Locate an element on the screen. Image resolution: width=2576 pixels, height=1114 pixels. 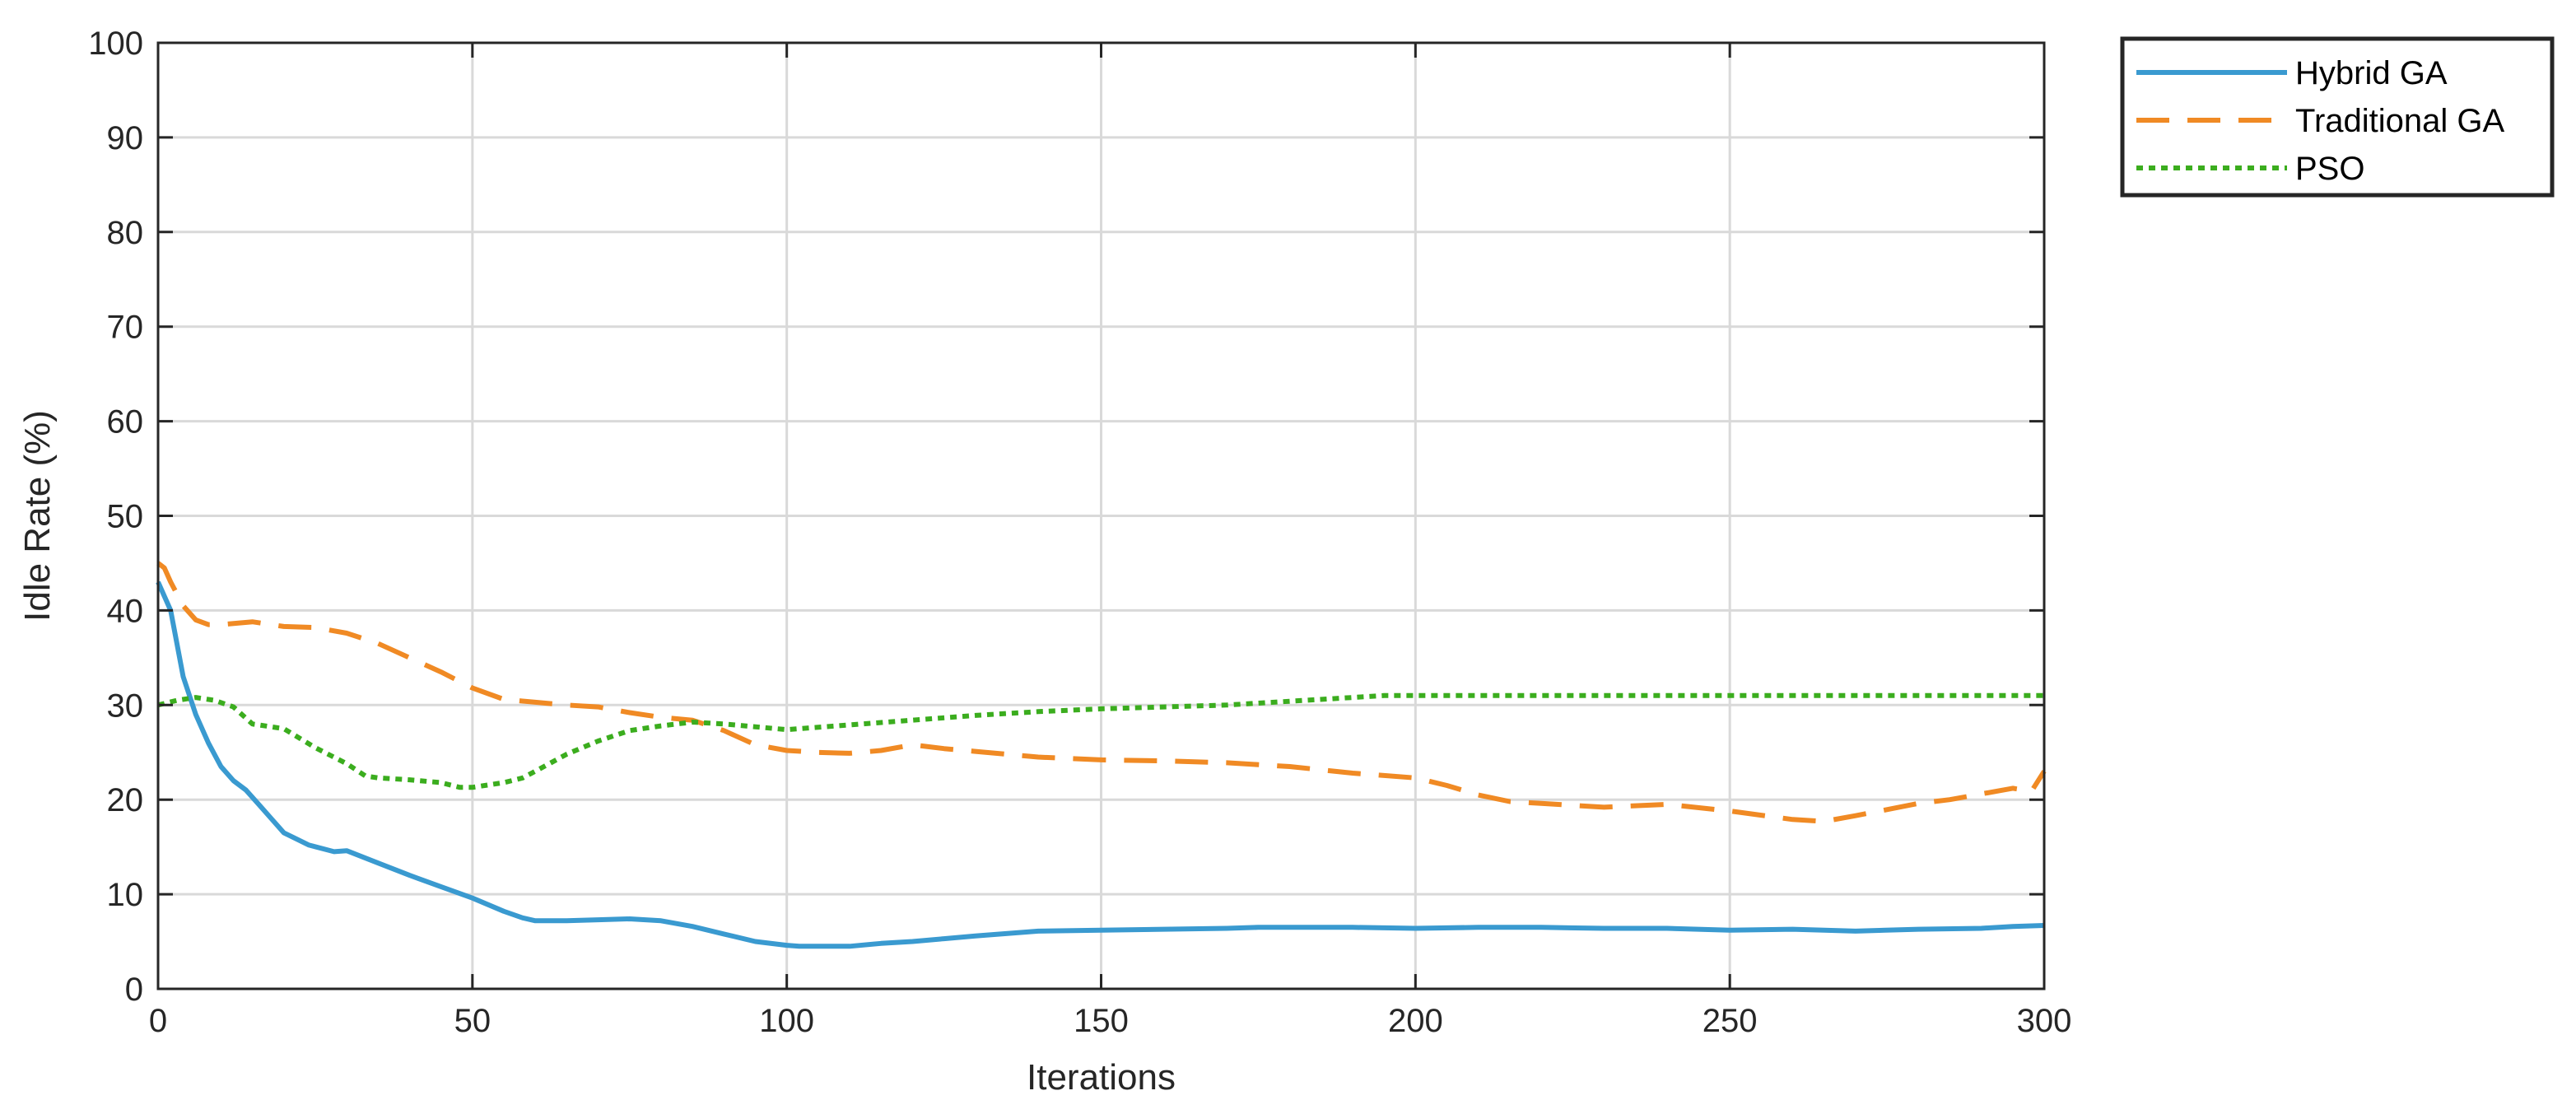
y-tick-label: 50 is located at coordinates (125, 517).